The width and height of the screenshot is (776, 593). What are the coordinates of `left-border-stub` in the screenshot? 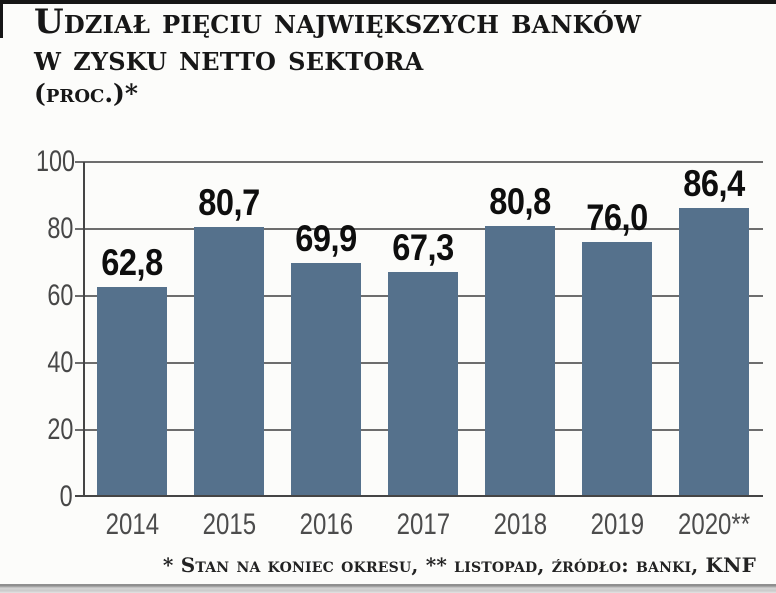 It's located at (1, 19).